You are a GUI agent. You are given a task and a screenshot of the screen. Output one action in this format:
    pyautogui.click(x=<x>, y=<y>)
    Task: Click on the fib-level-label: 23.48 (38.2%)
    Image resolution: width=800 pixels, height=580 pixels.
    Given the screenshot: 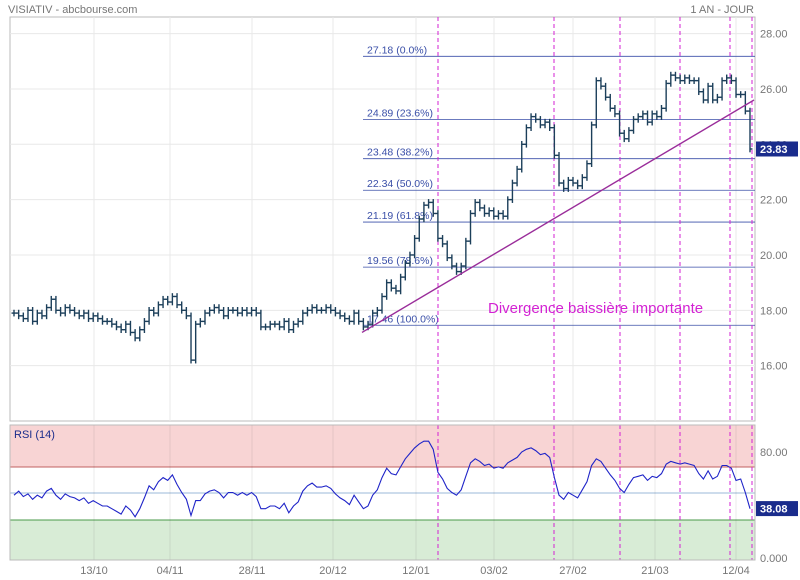 What is the action you would take?
    pyautogui.click(x=400, y=153)
    